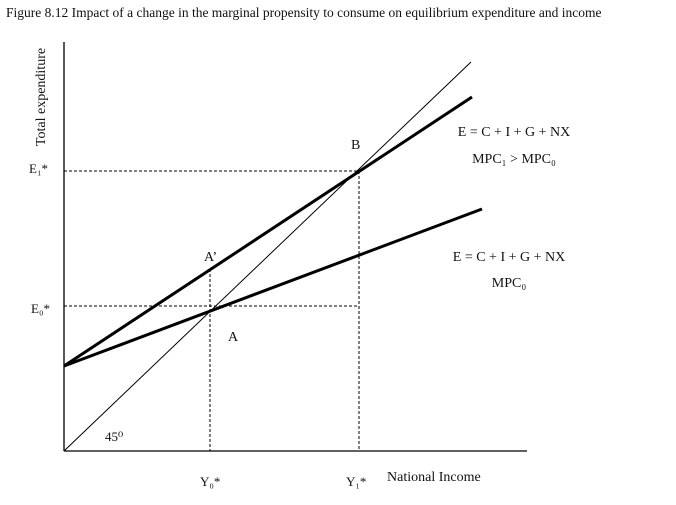  What do you see at coordinates (434, 477) in the screenshot?
I see `x-axis-label: National Income` at bounding box center [434, 477].